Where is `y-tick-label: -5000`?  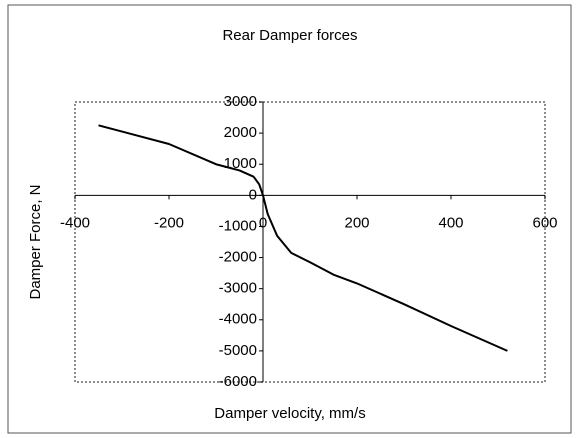
y-tick-label: -5000 is located at coordinates (238, 350).